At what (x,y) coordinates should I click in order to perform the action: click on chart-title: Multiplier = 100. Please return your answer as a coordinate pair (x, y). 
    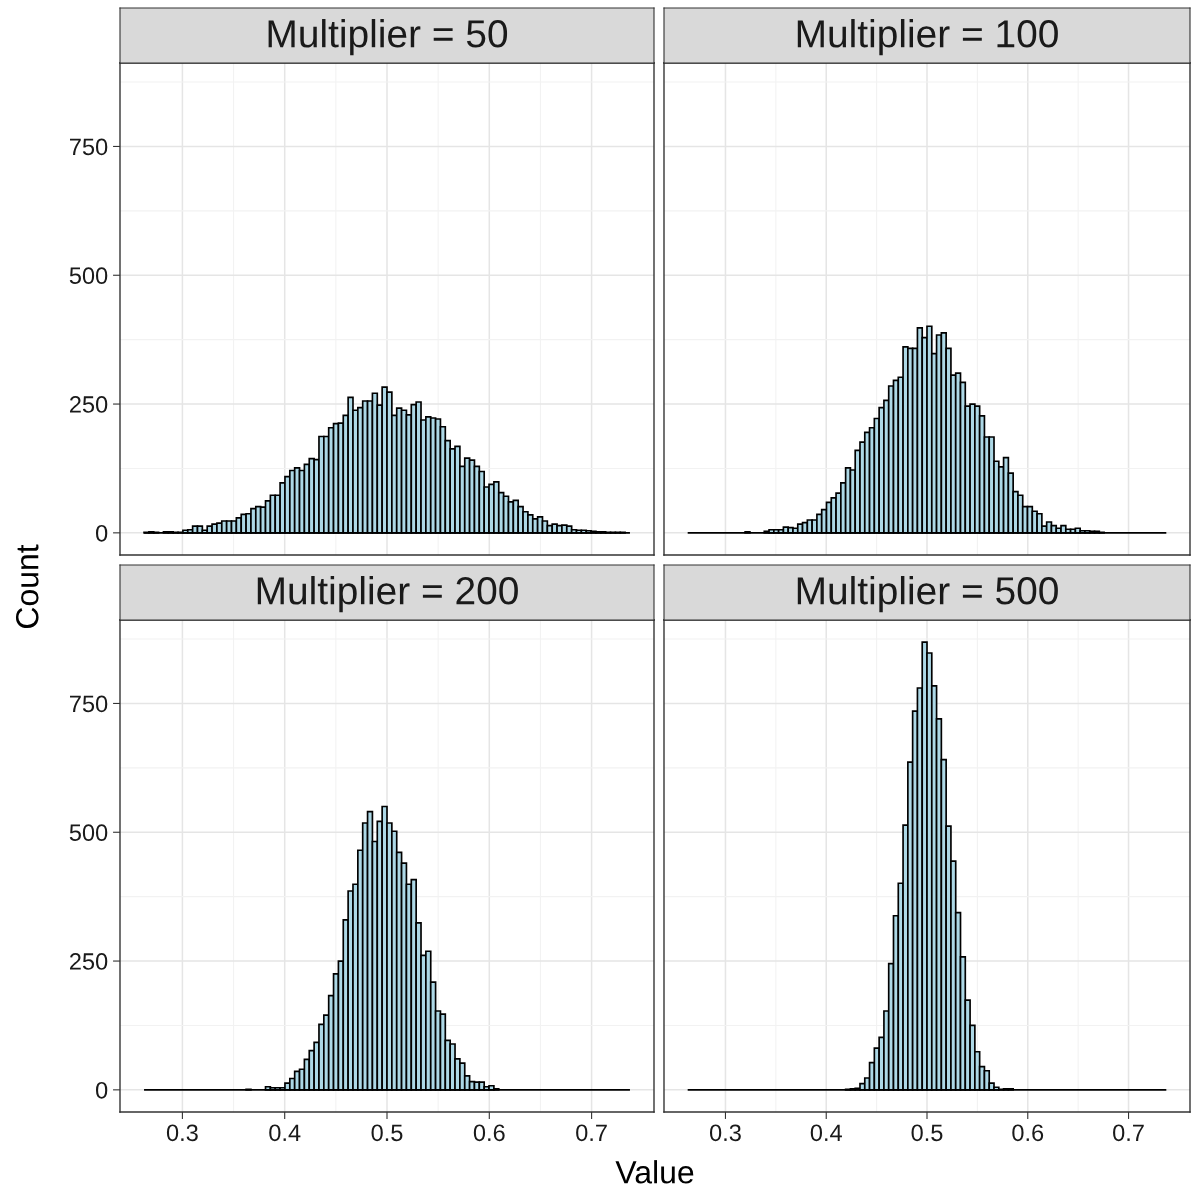
    Looking at the image, I should click on (927, 37).